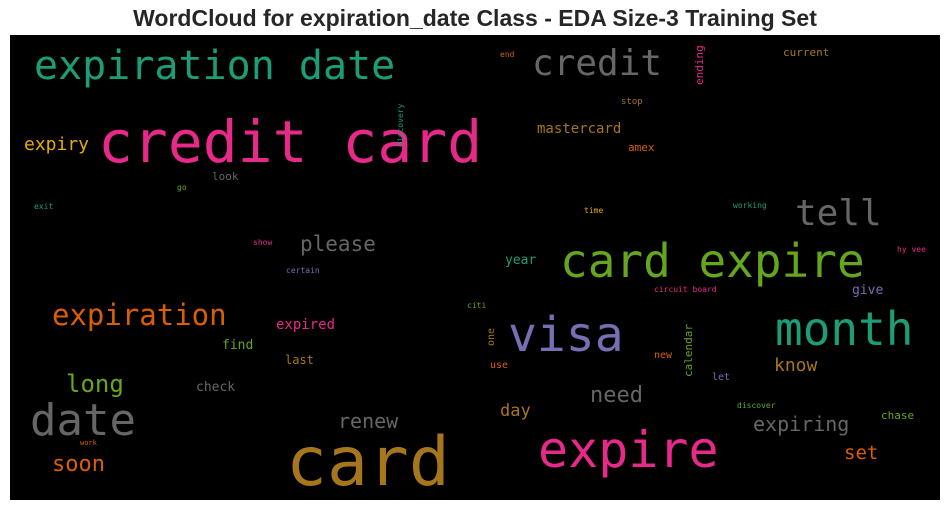  Describe the element at coordinates (215, 387) in the screenshot. I see `word-check: check` at that location.